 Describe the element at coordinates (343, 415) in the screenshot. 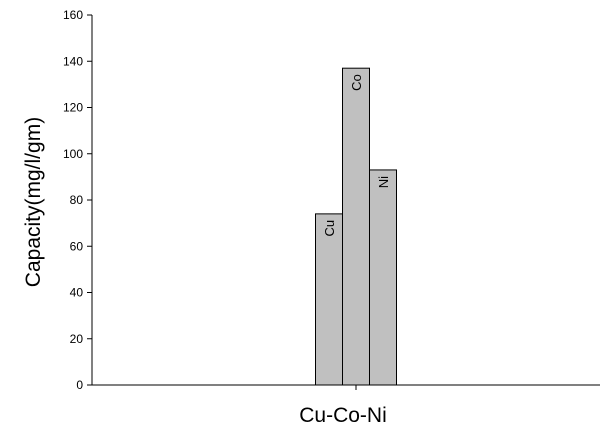

I see `x-axis-title: Cu-Co-Ni` at that location.